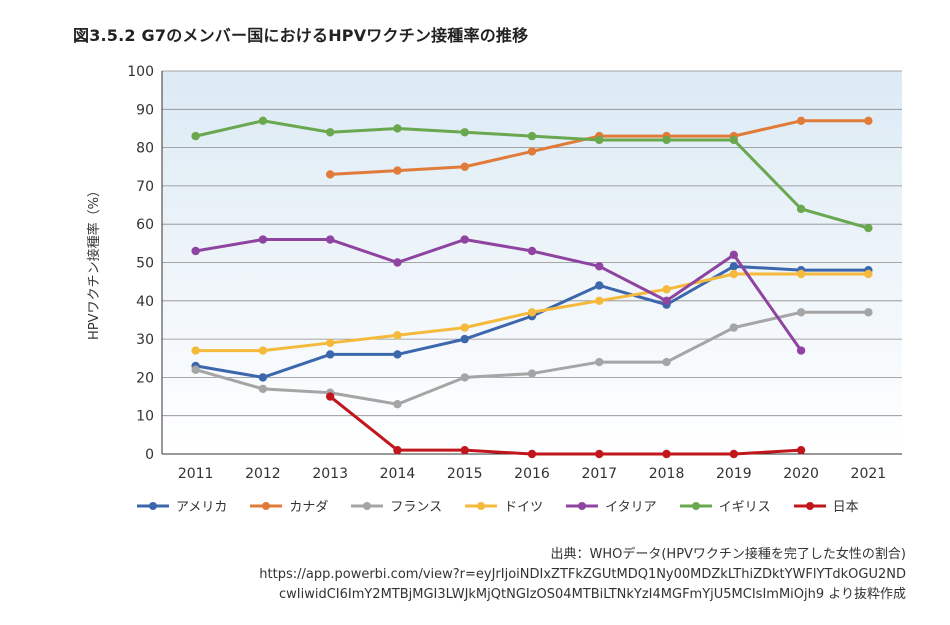 The image size is (950, 625). I want to click on y-tick-label: 50, so click(145, 264).